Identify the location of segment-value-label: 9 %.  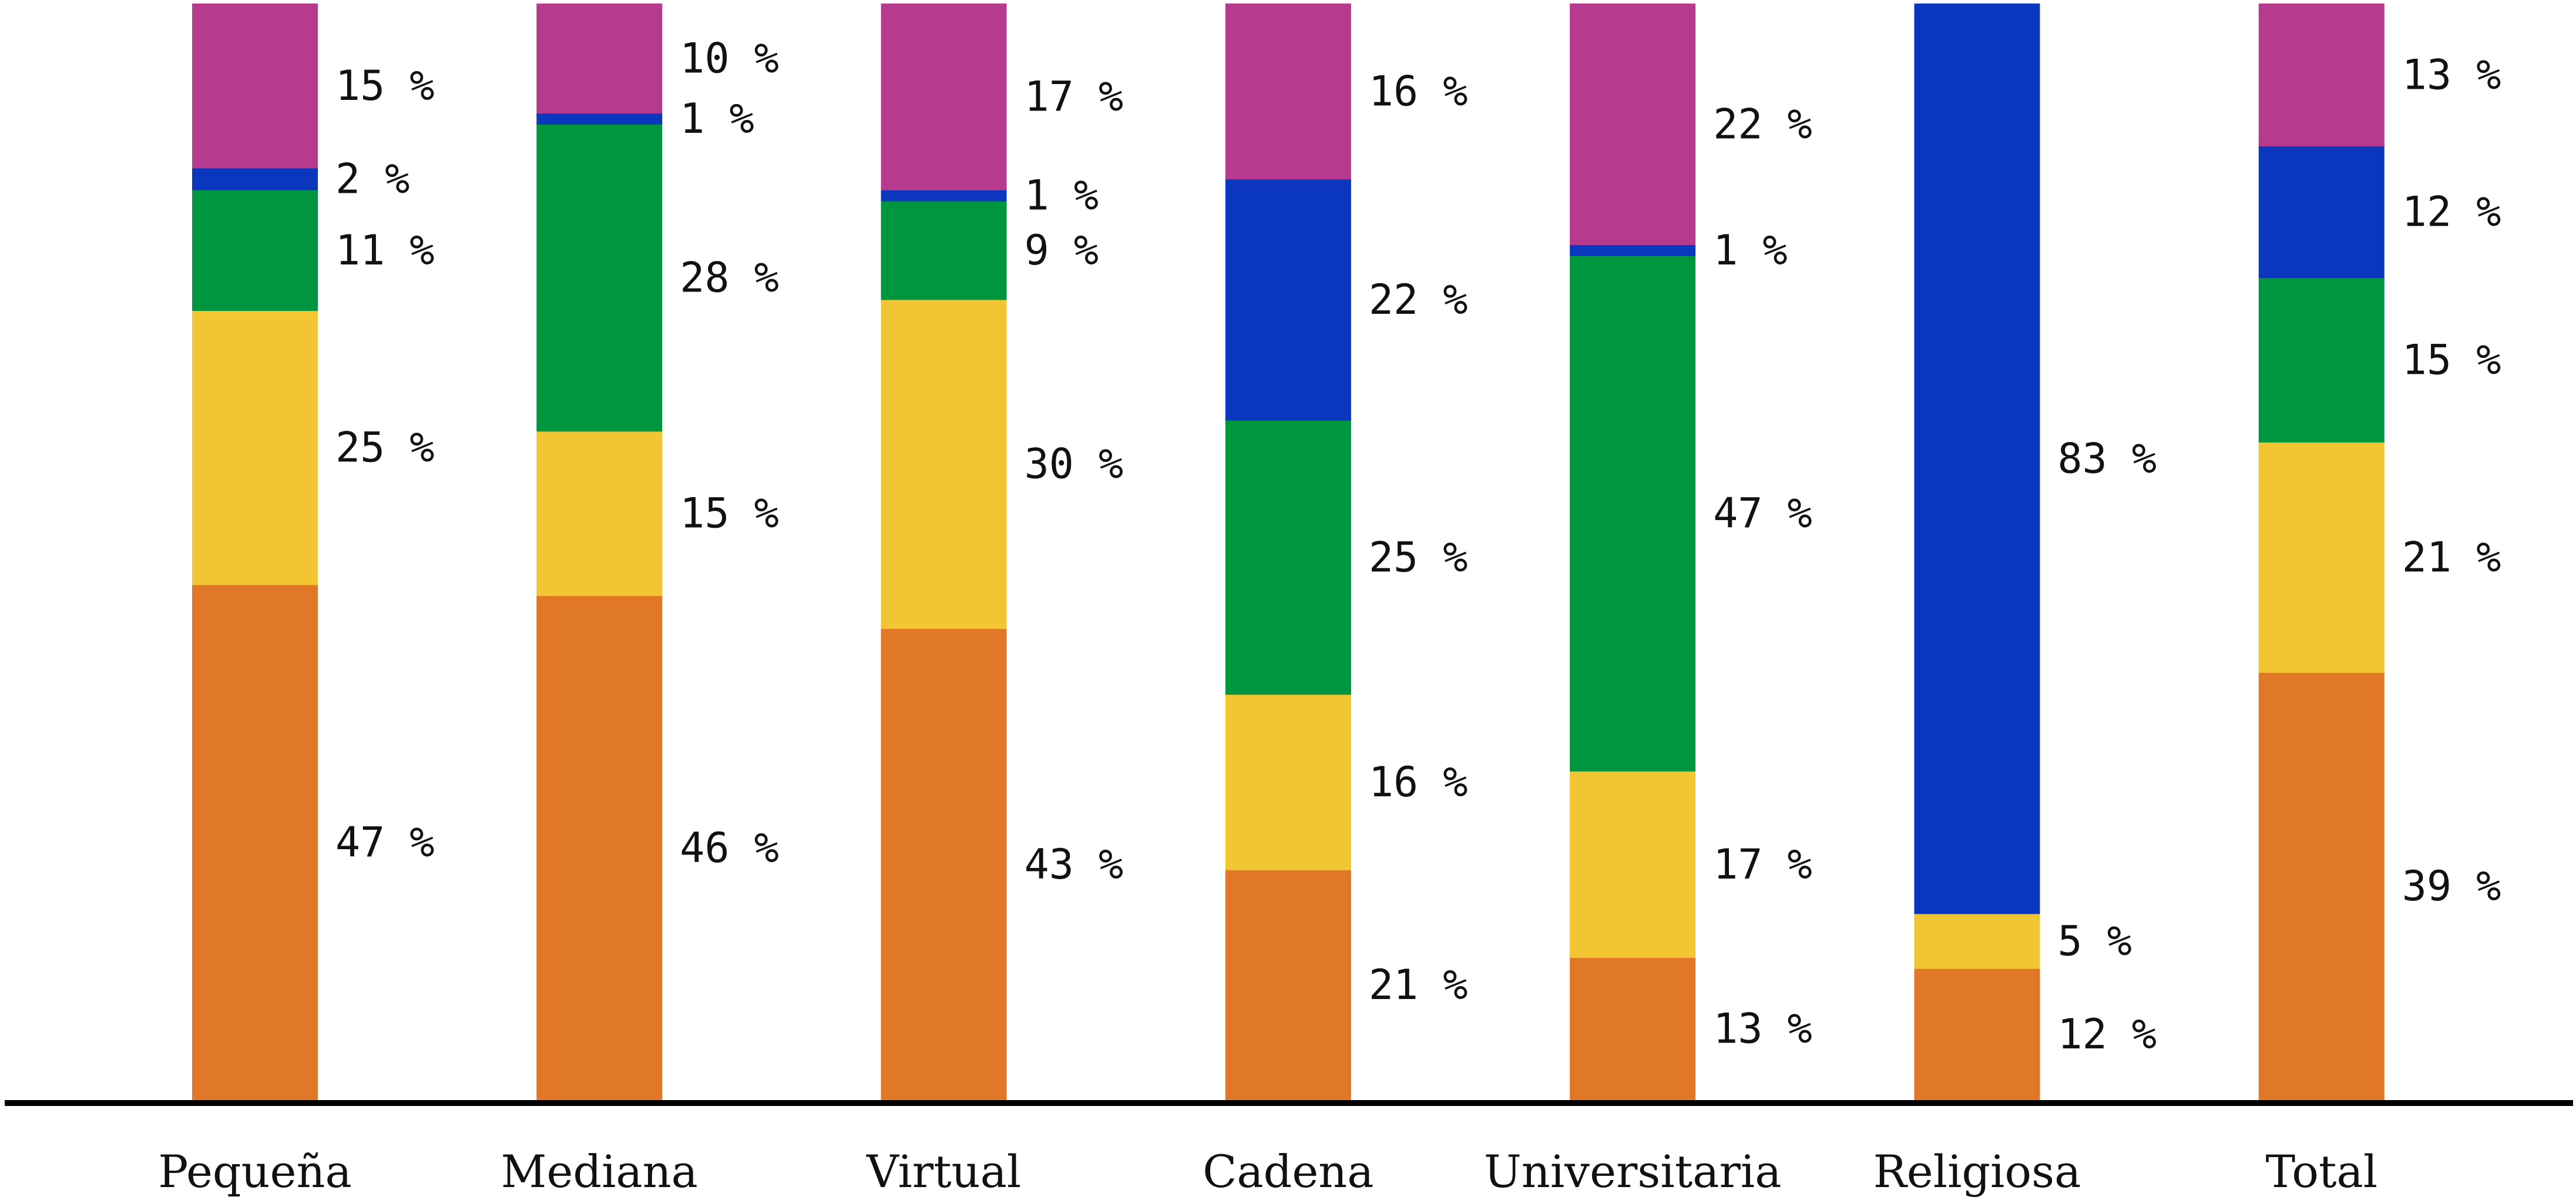
(1062, 250).